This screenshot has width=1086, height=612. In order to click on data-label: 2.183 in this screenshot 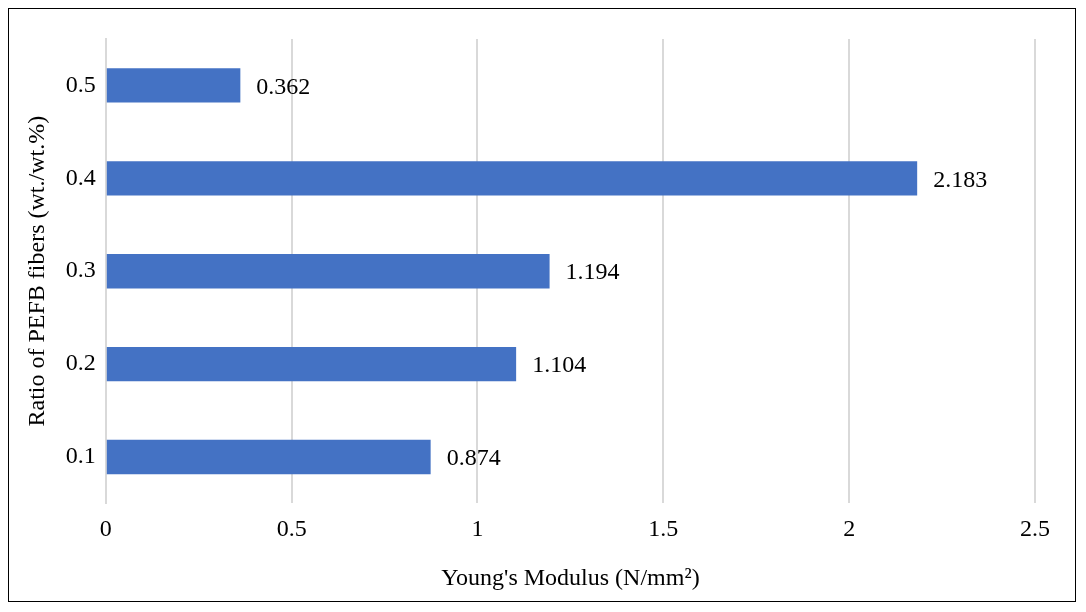, I will do `click(960, 178)`.